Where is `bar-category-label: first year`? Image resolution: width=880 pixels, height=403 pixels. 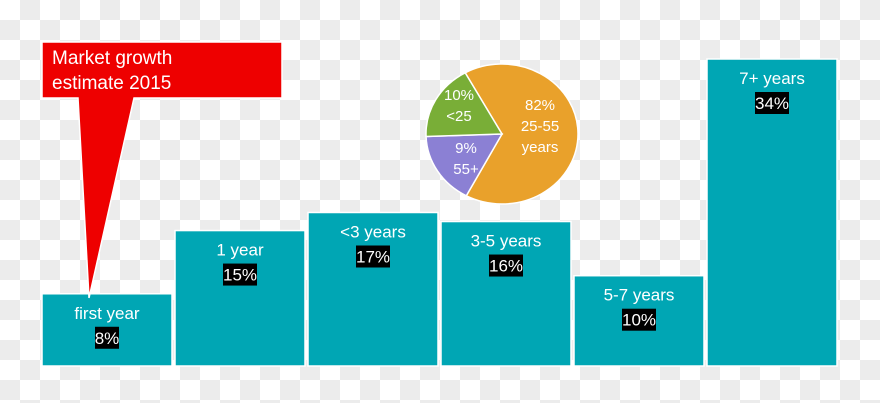
bar-category-label: first year is located at coordinates (107, 313).